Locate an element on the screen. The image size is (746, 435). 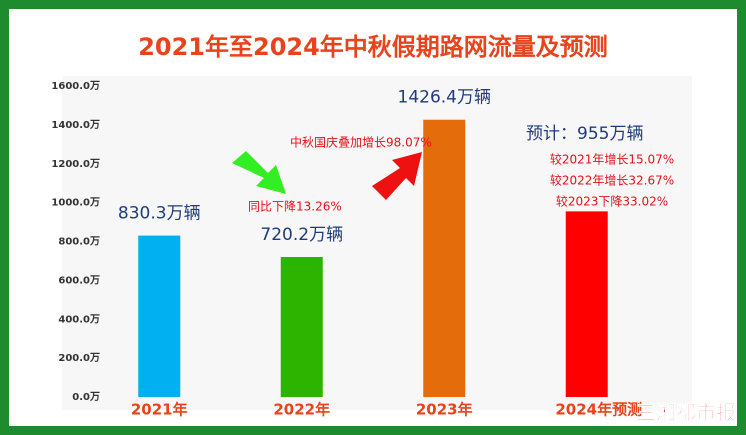
y-tick-label: 400.0万 is located at coordinates (79, 319).